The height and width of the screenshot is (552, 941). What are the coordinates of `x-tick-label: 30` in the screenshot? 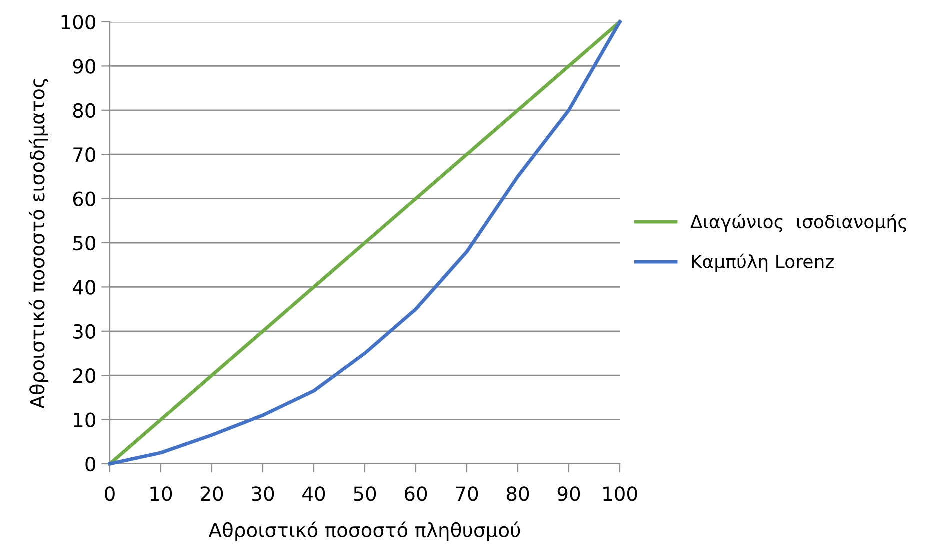 It's located at (263, 494).